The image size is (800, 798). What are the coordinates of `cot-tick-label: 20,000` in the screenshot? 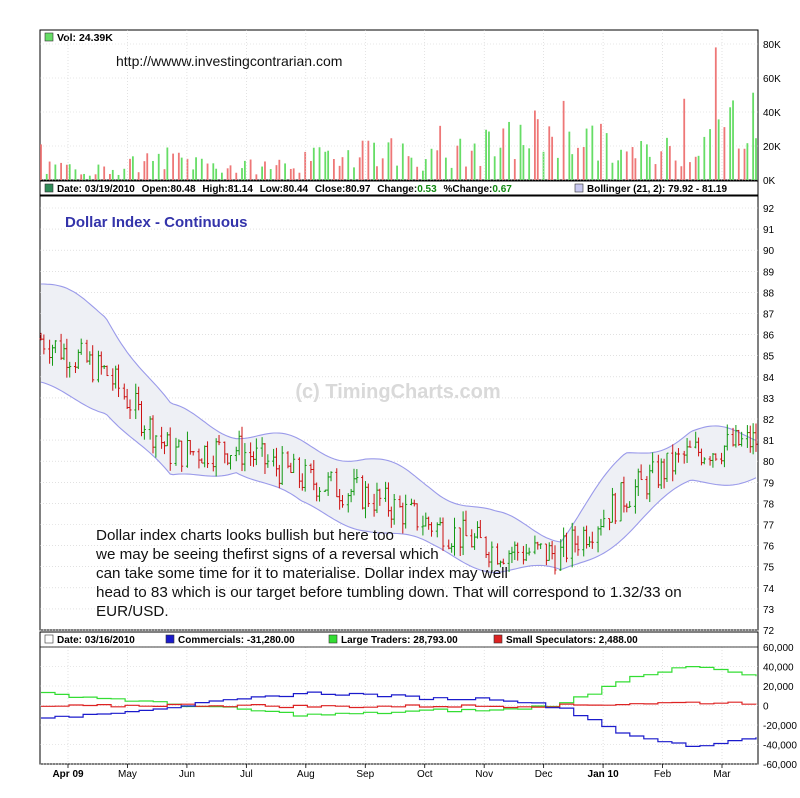 It's located at (778, 687).